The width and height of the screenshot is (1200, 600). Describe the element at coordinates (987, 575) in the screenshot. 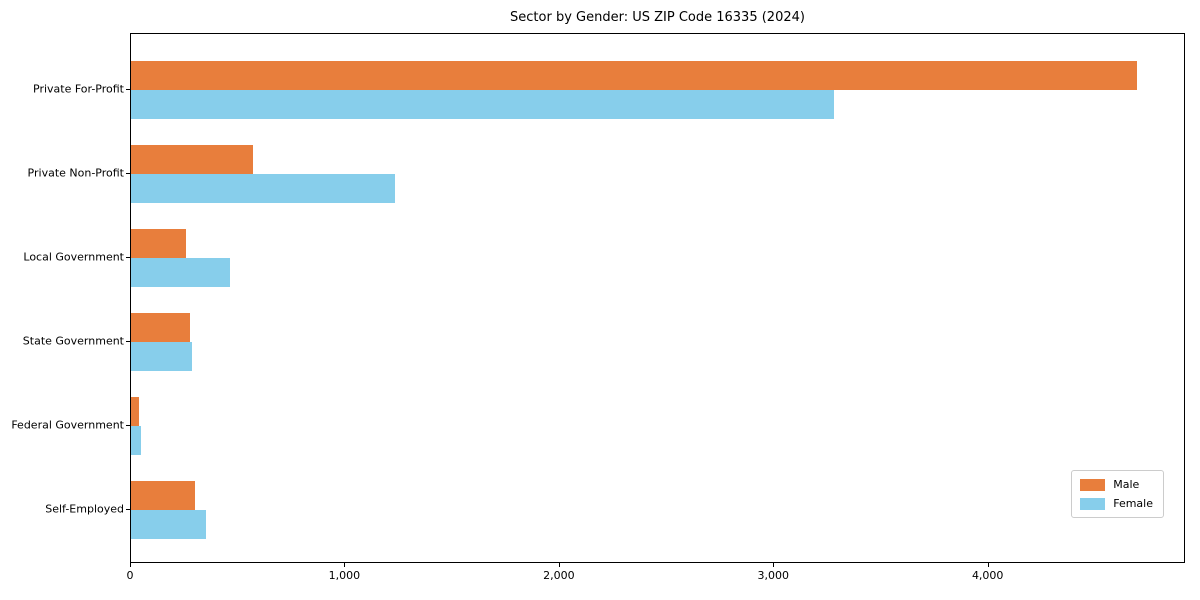

I see `x-tick-label-4000: 4,000` at that location.